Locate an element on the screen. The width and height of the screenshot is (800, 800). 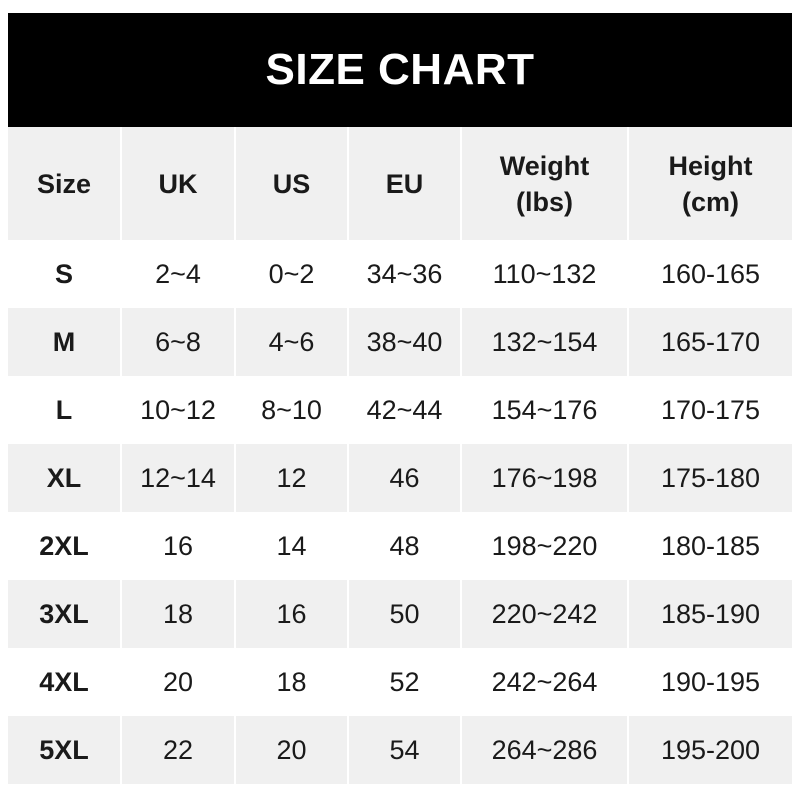
column-header-label: Size is located at coordinates (64, 183).